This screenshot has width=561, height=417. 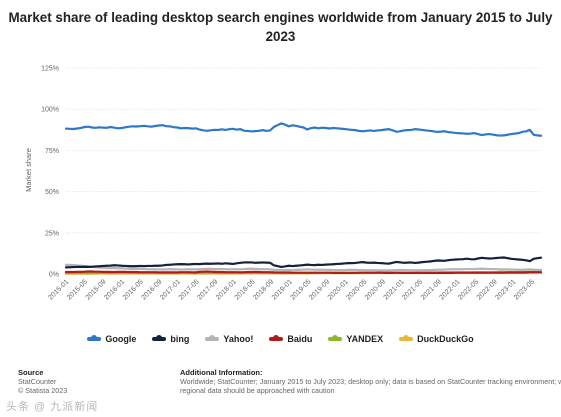 What do you see at coordinates (300, 339) in the screenshot?
I see `legend-label: Baidu` at bounding box center [300, 339].